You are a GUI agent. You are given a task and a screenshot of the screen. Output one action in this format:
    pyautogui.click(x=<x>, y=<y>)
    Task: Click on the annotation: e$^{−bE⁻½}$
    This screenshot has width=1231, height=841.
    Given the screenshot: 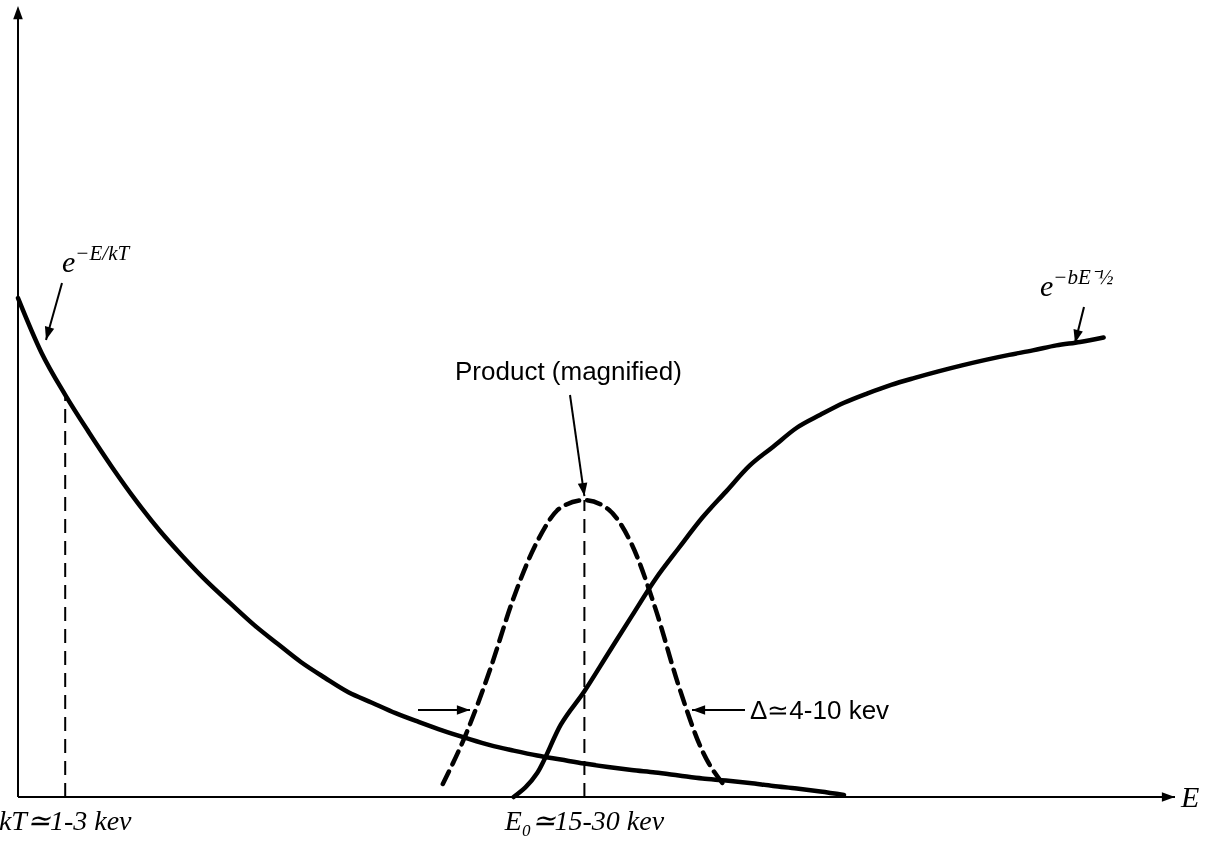 What is the action you would take?
    pyautogui.click(x=1077, y=283)
    